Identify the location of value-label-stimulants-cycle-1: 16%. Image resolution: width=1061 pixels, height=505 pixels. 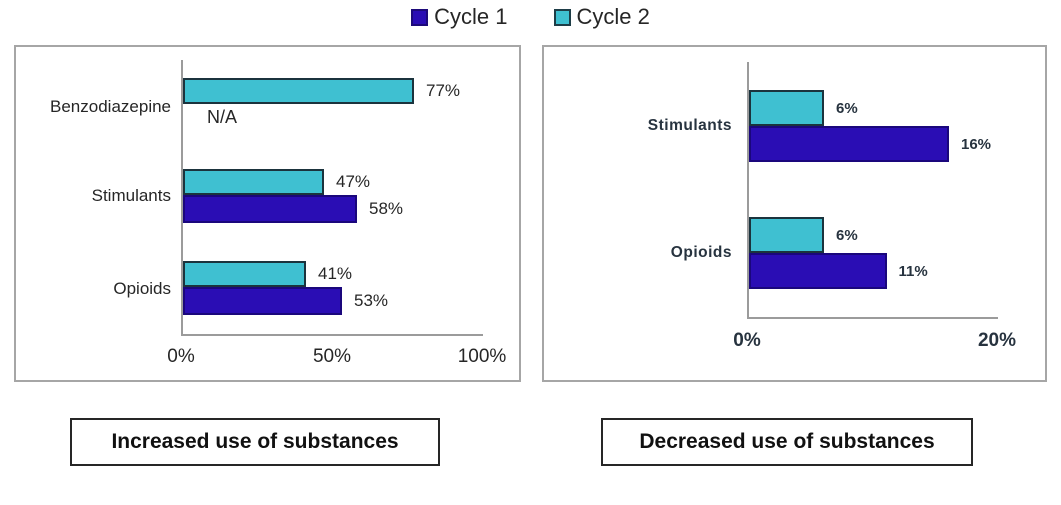
(976, 144).